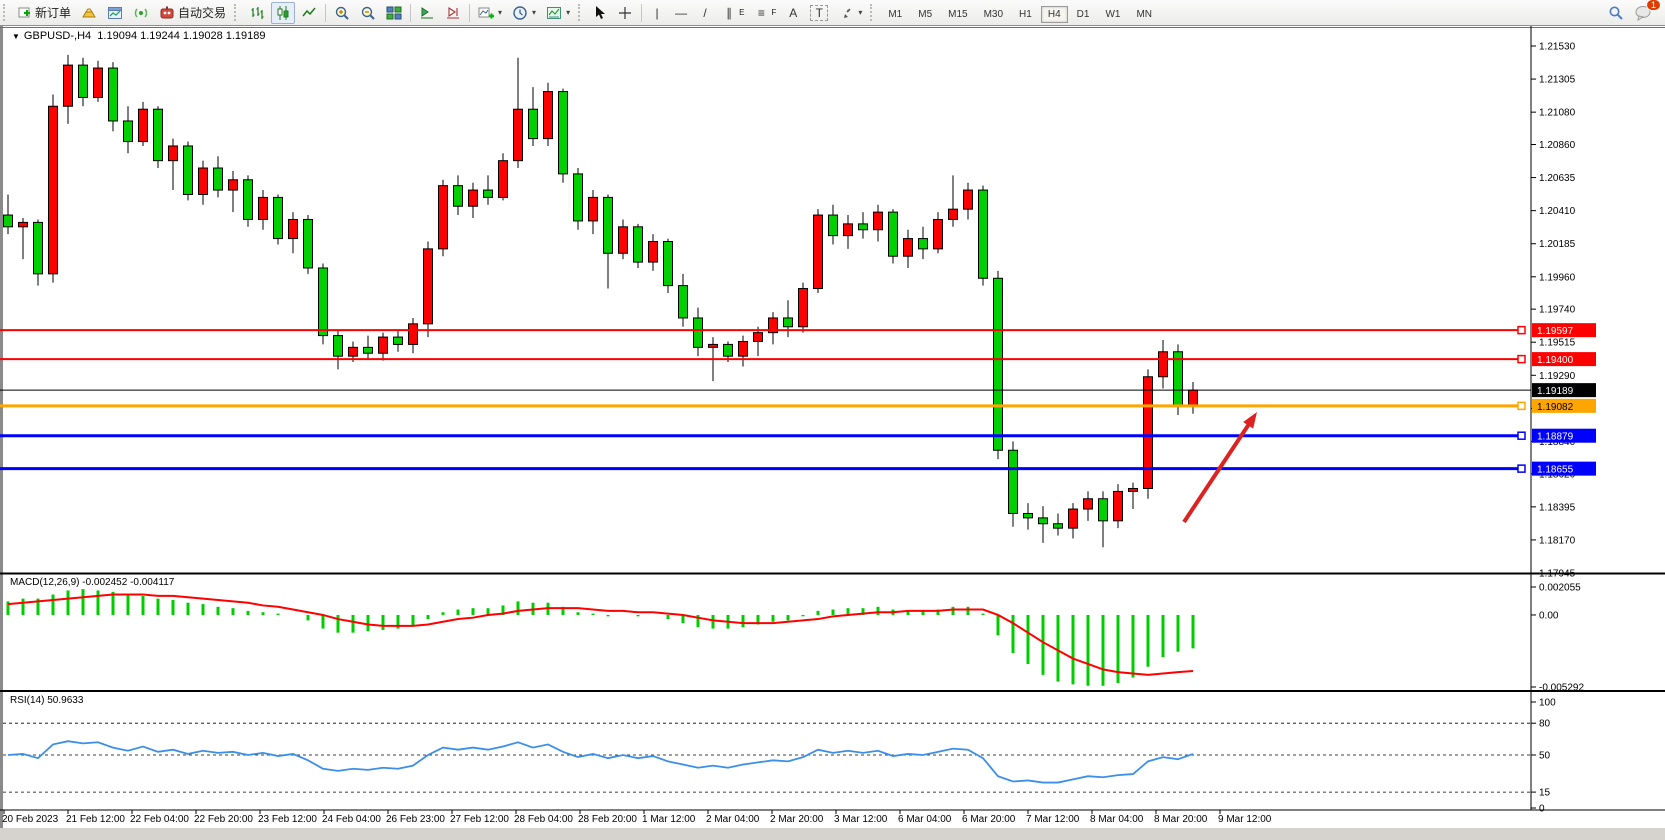  What do you see at coordinates (1245, 819) in the screenshot?
I see `time-axis-label: 9 Mar 12:00` at bounding box center [1245, 819].